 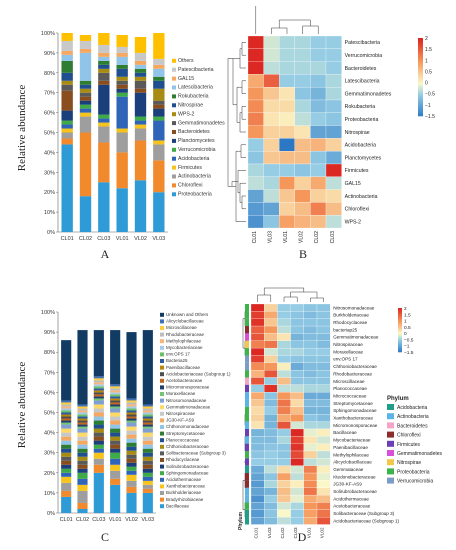 What do you see at coordinates (196, 453) in the screenshot?
I see `legend-label: Solibacteraceae (Subgroup 3)` at bounding box center [196, 453].